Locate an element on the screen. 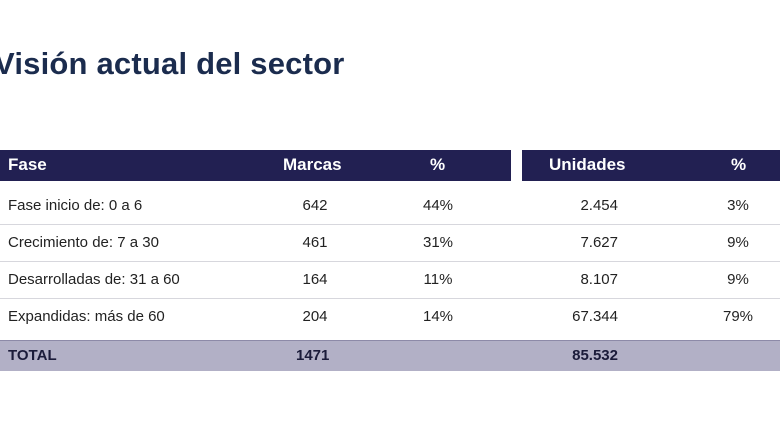 Image resolution: width=780 pixels, height=440 pixels. header-pct-marcas: % is located at coordinates (438, 164).